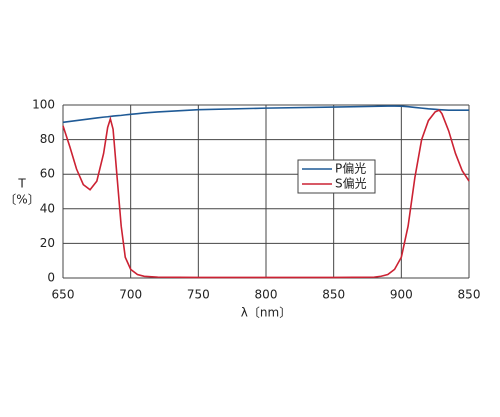  What do you see at coordinates (47, 243) in the screenshot?
I see `y-tick-label: 20` at bounding box center [47, 243].